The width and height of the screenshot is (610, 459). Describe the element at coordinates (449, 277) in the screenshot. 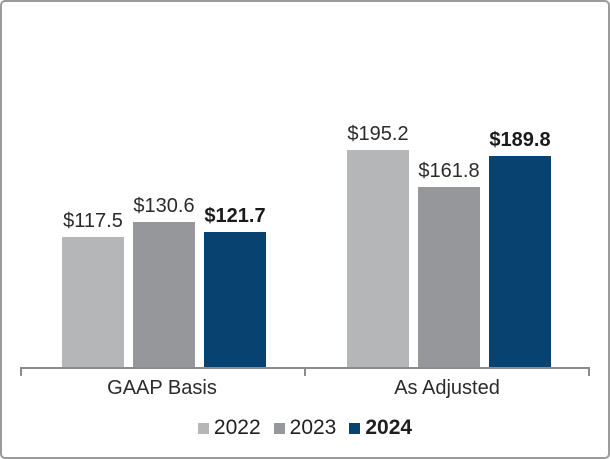

I see `bar-2023-as-adjusted` at that location.